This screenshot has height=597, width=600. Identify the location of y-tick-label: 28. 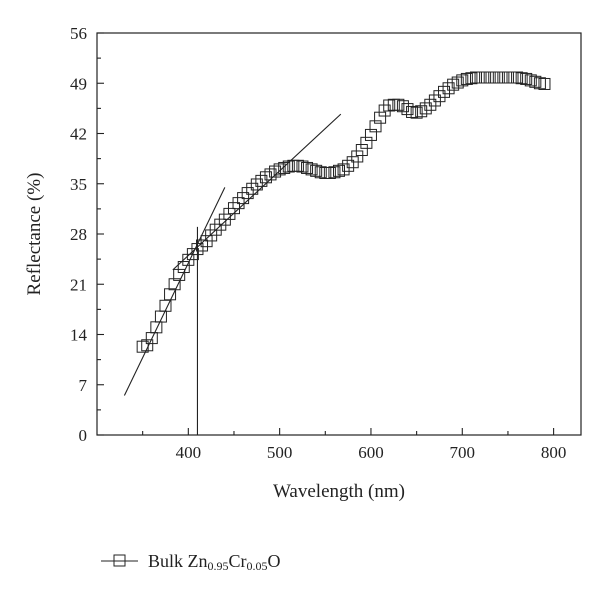
(78, 234).